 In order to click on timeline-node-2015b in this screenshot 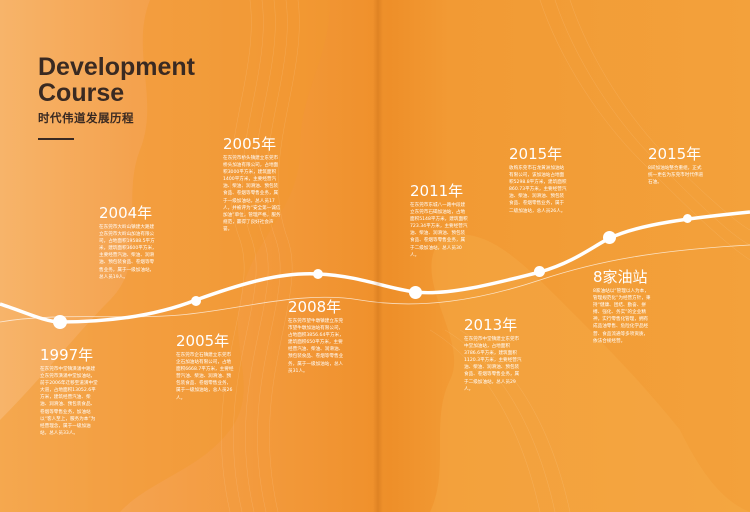, I will do `click(609, 237)`.